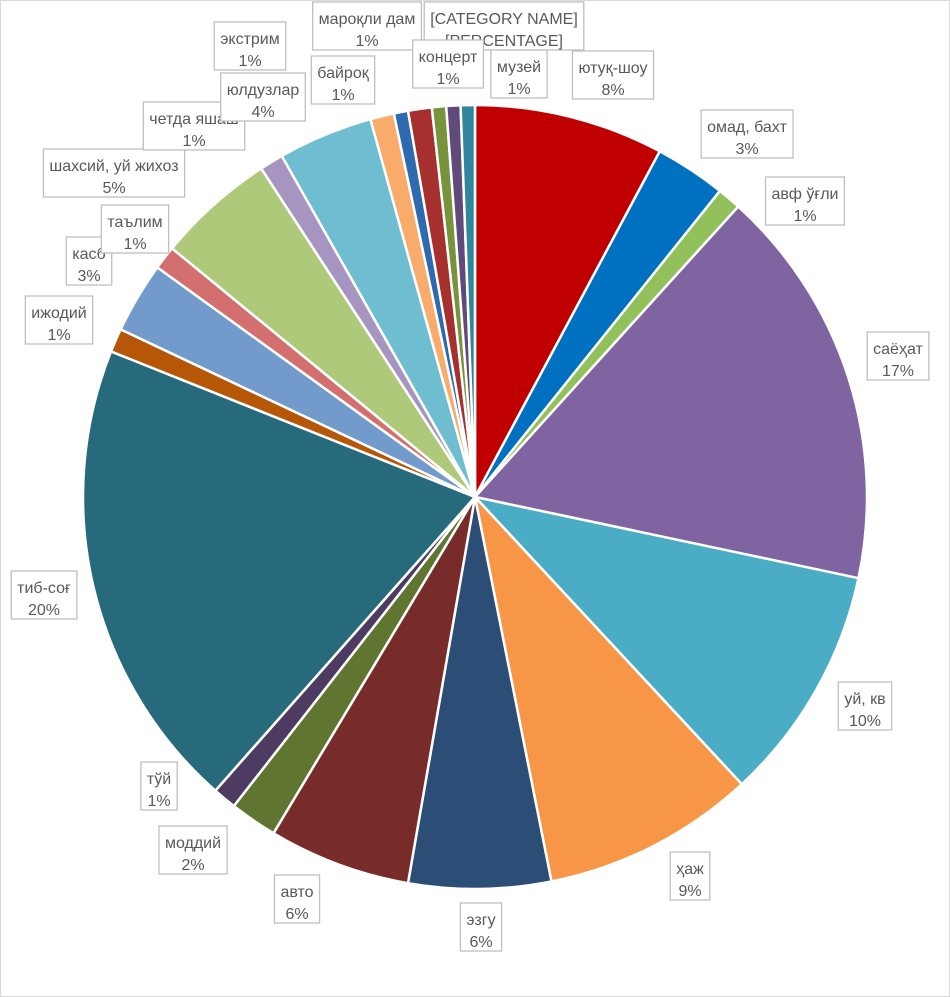 This screenshot has width=950, height=997. I want to click on data-label-percentage: 17%, so click(898, 371).